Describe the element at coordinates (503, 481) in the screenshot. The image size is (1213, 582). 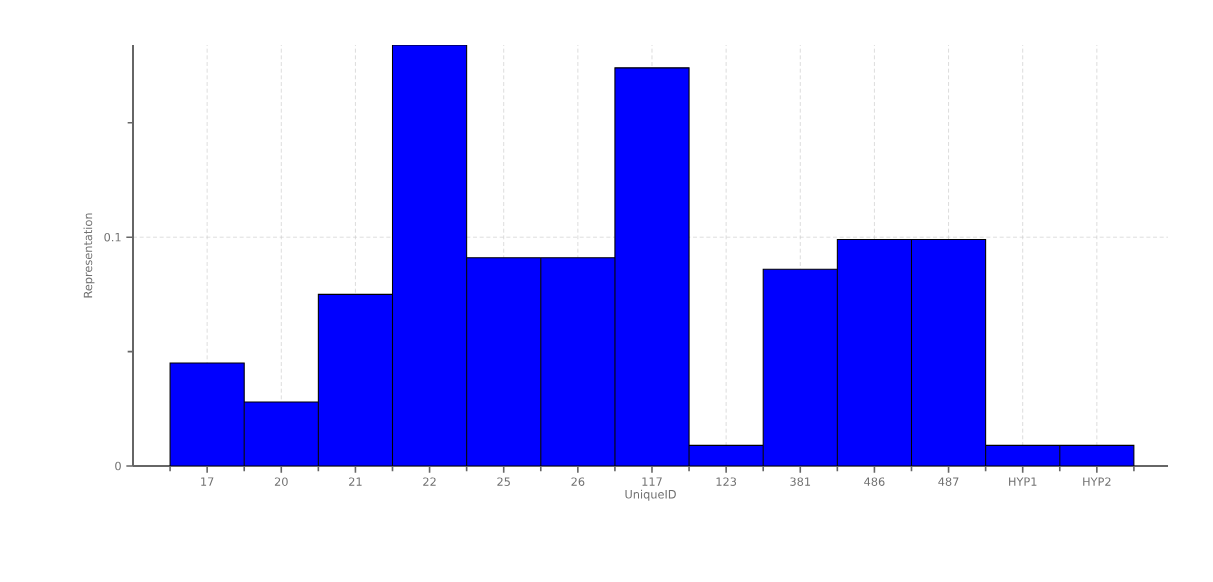
I see `x-tick-label: 25` at that location.